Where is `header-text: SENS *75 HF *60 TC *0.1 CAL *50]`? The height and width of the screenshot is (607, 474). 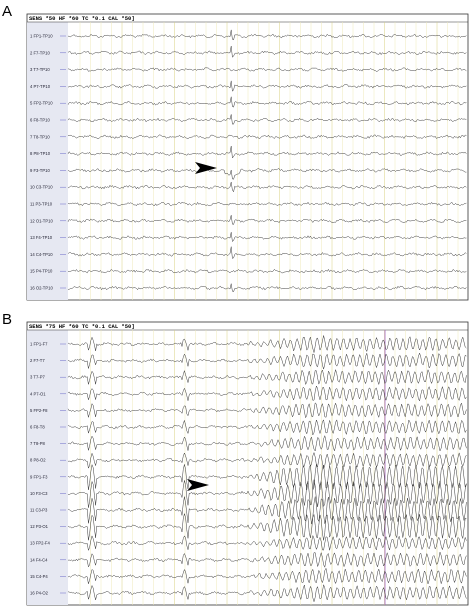 header-text: SENS *75 HF *60 TC *0.1 CAL *50] is located at coordinates (82, 326).